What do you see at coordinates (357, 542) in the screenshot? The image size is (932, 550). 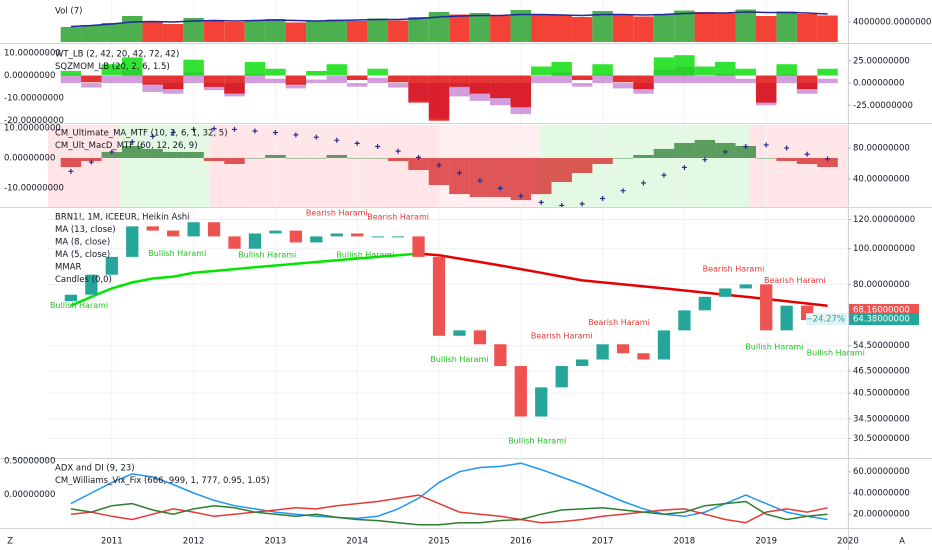 I see `x-tick-label: 2014` at bounding box center [357, 542].